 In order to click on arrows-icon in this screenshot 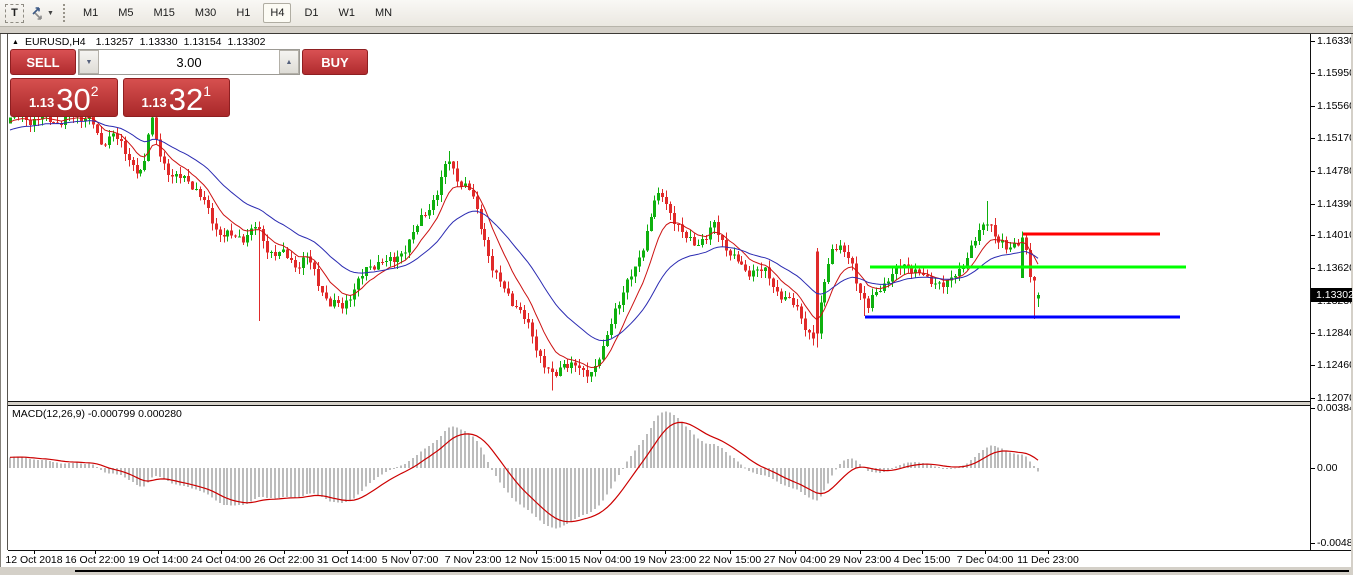, I will do `click(36, 13)`.